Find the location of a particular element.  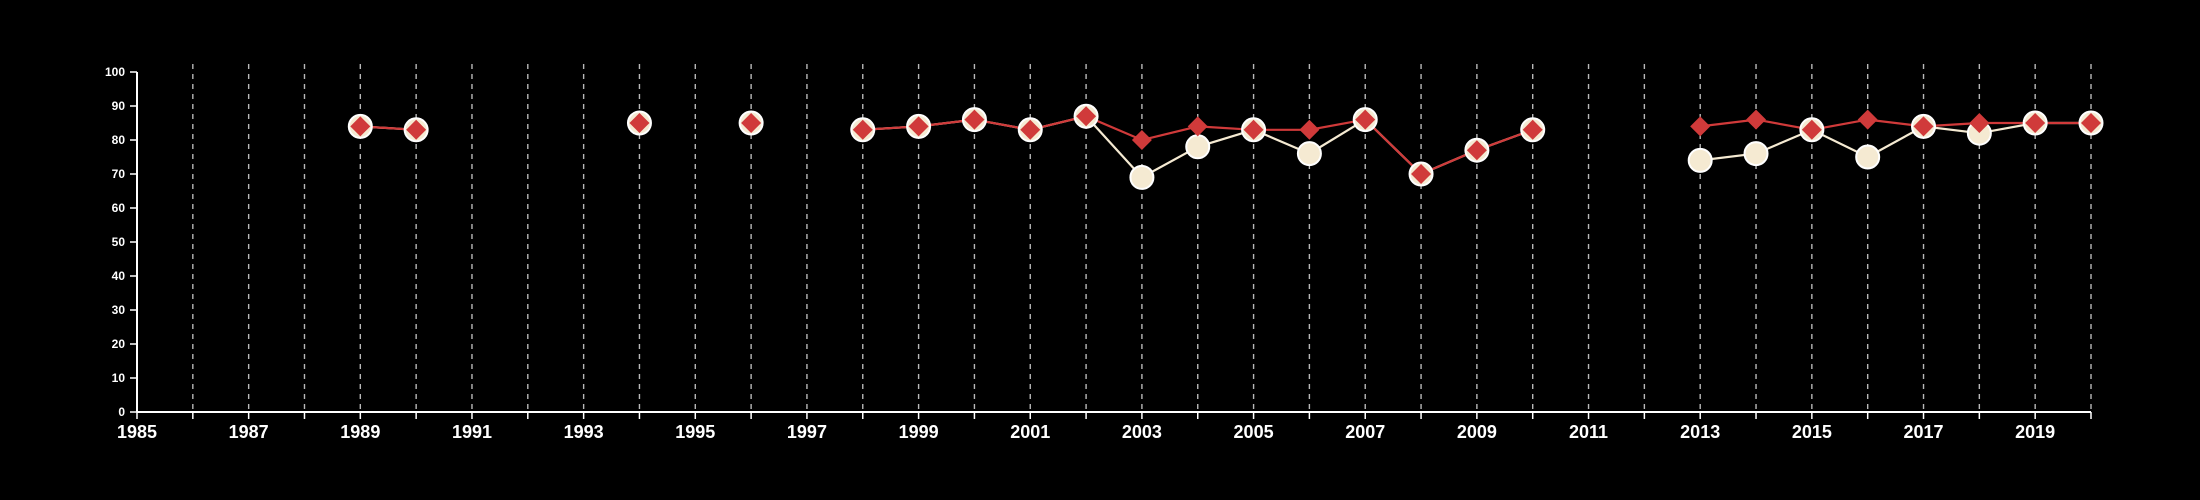

y-tick-label: 40 is located at coordinates (119, 276).